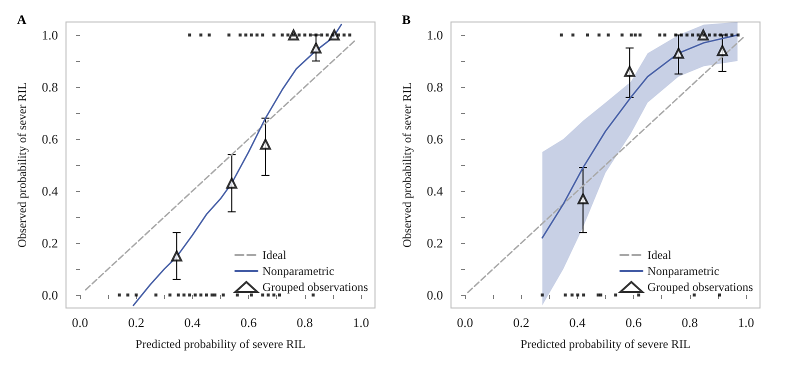 The height and width of the screenshot is (368, 787). Describe the element at coordinates (50, 295) in the screenshot. I see `y-tick-label: 0.0` at that location.